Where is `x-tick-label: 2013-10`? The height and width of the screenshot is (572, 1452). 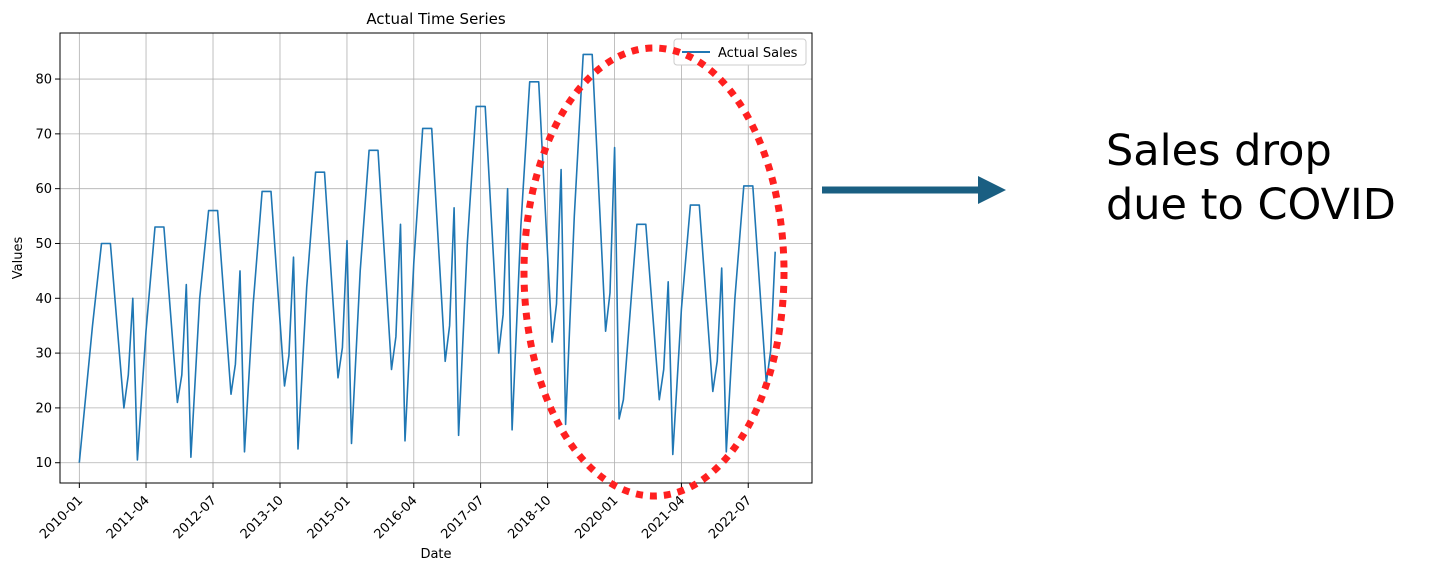
x-tick-label: 2013-10 is located at coordinates (262, 517).